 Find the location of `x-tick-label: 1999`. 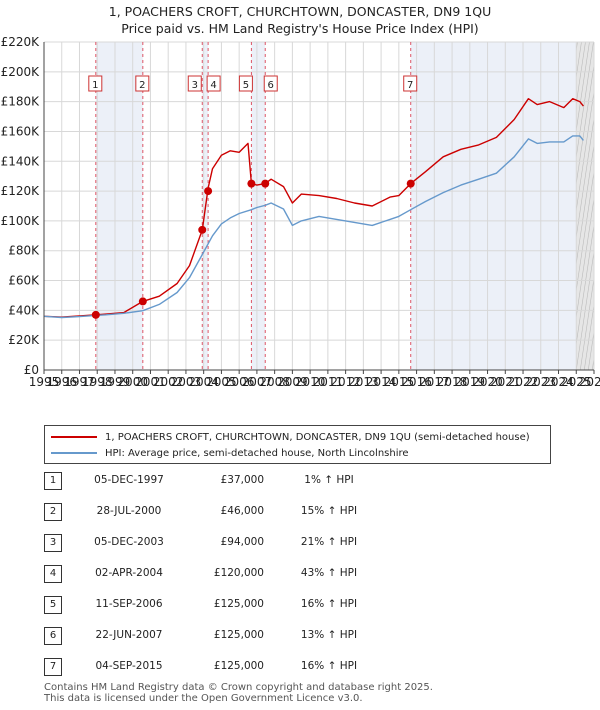

x-tick-label: 1999 is located at coordinates (115, 382).